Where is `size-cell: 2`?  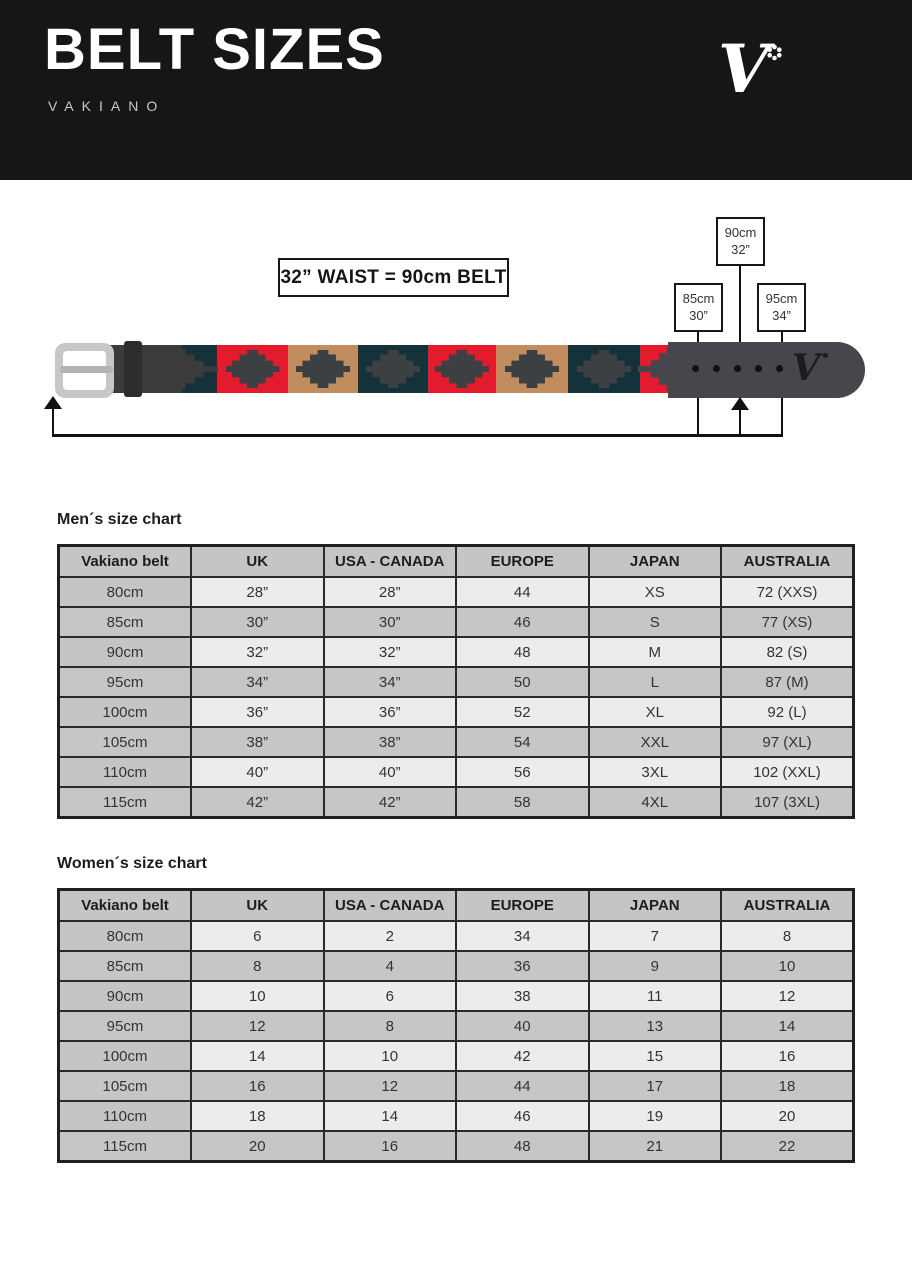
size-cell: 2 is located at coordinates (389, 936).